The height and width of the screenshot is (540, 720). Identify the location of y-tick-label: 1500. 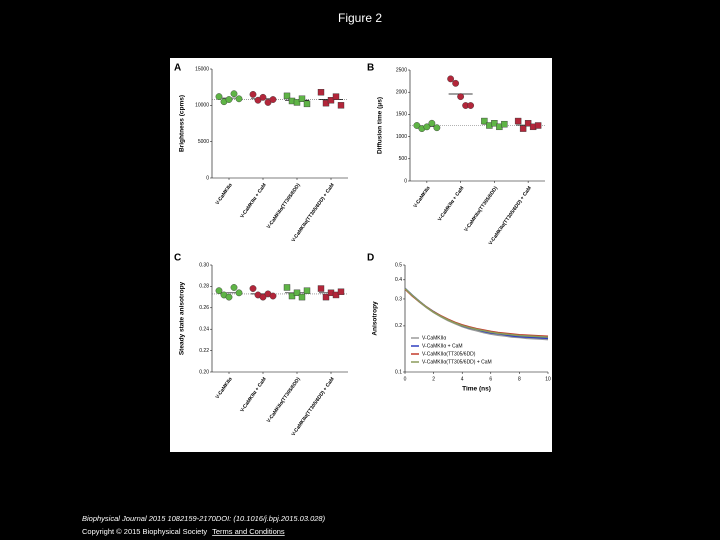
(401, 115).